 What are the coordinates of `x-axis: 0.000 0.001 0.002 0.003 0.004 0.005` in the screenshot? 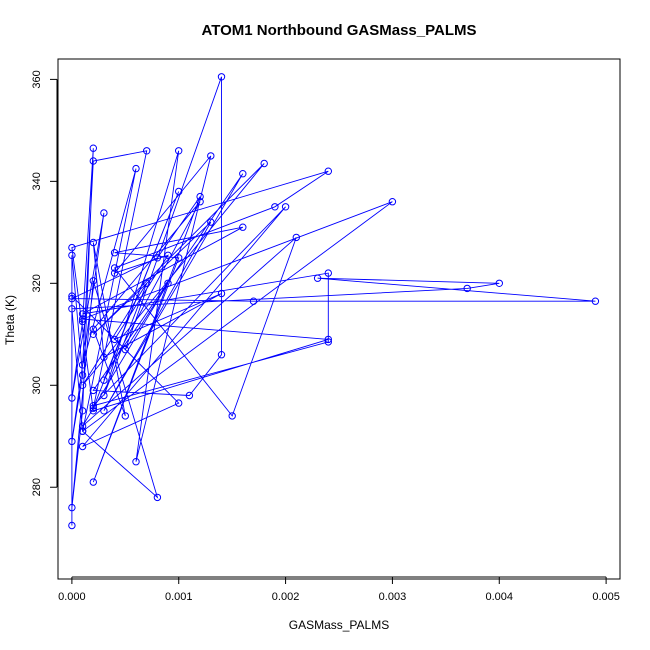 It's located at (339, 589).